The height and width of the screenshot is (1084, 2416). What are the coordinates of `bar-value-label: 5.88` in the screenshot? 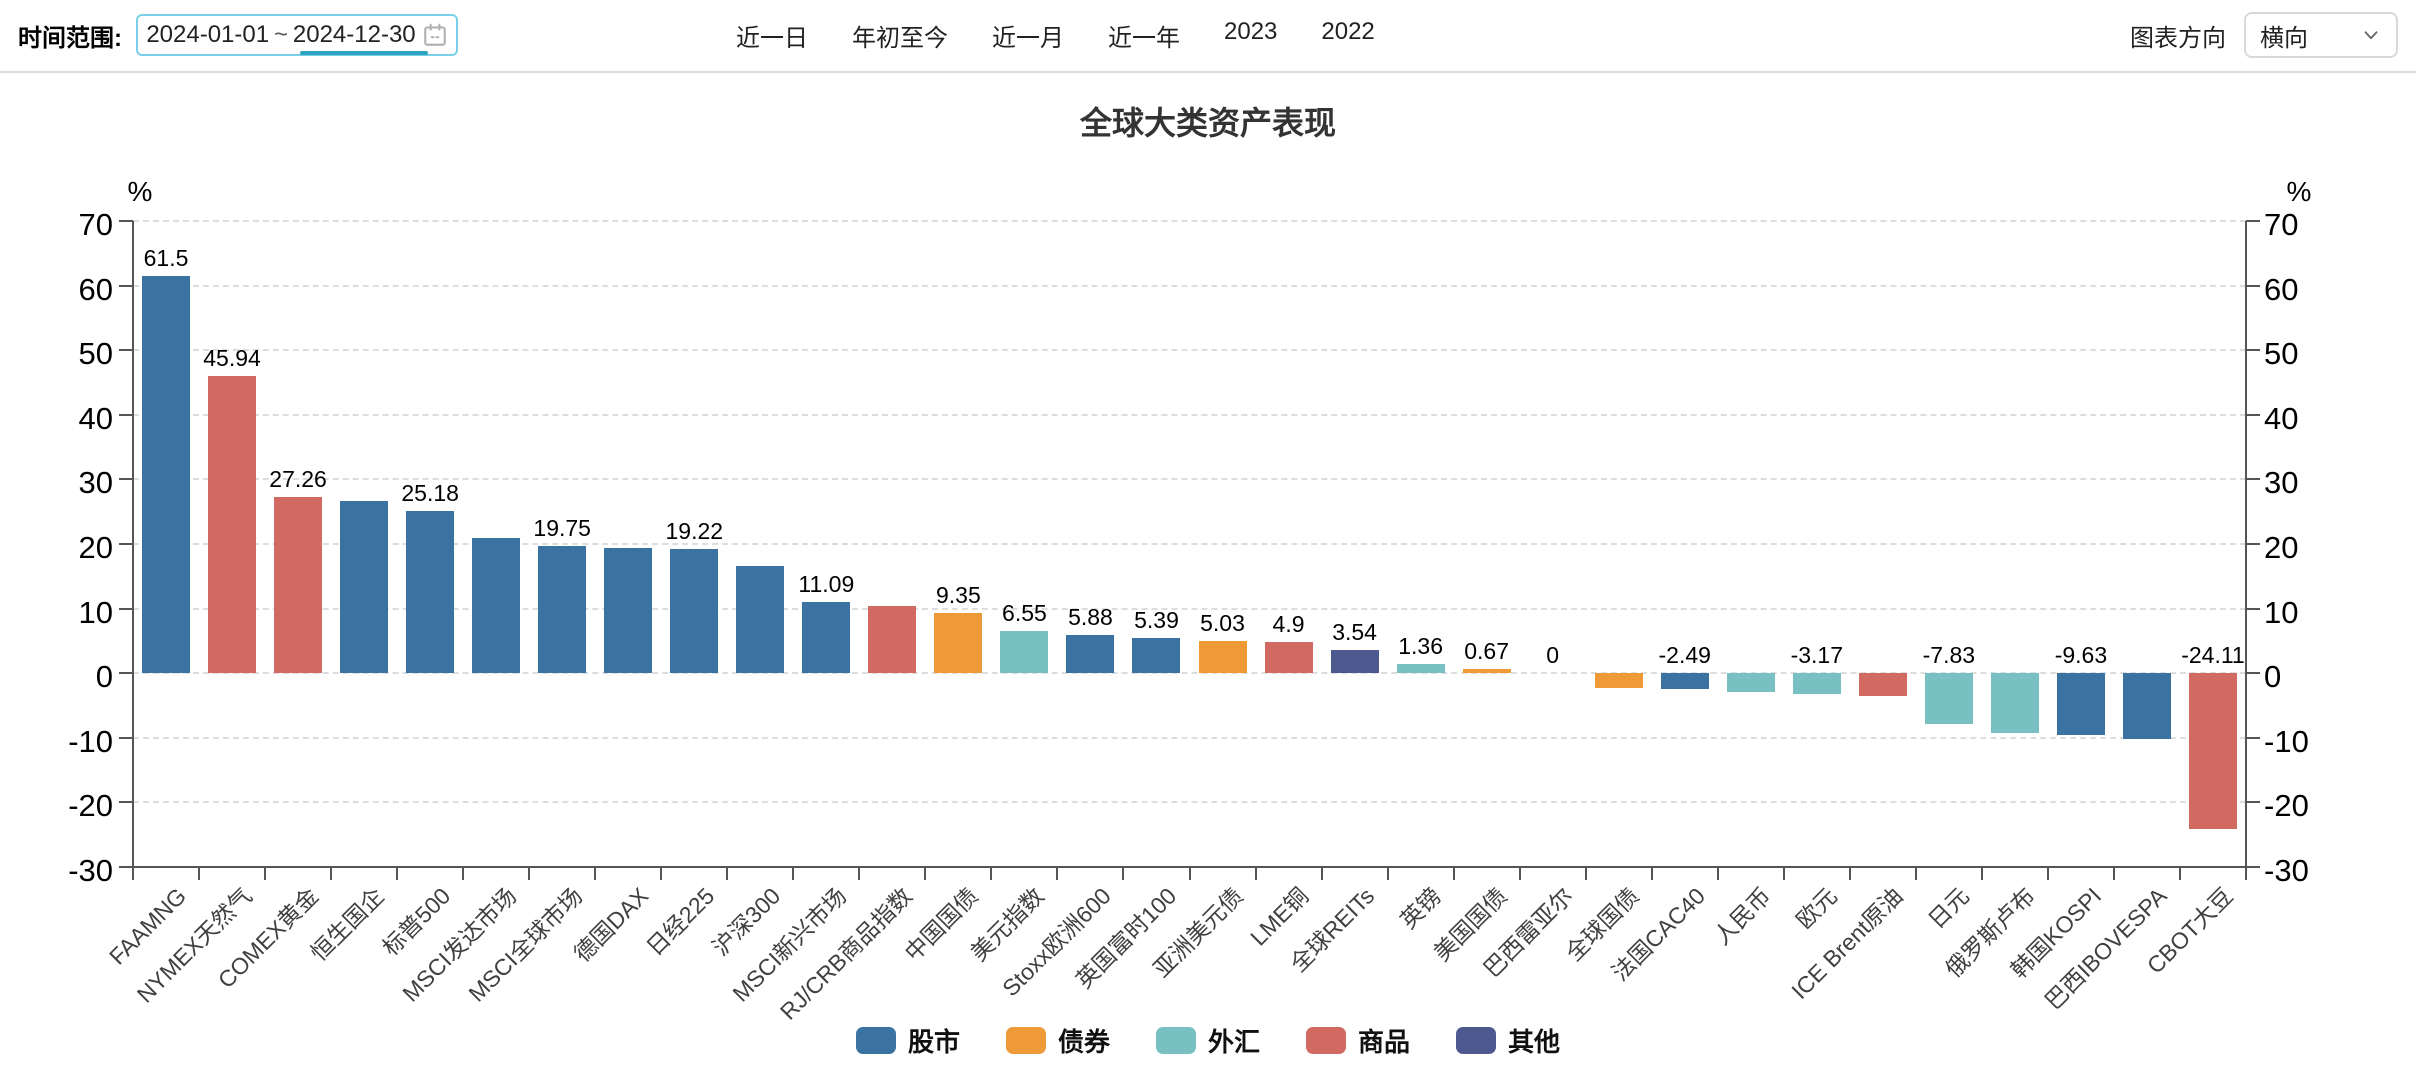 It's located at (1090, 617).